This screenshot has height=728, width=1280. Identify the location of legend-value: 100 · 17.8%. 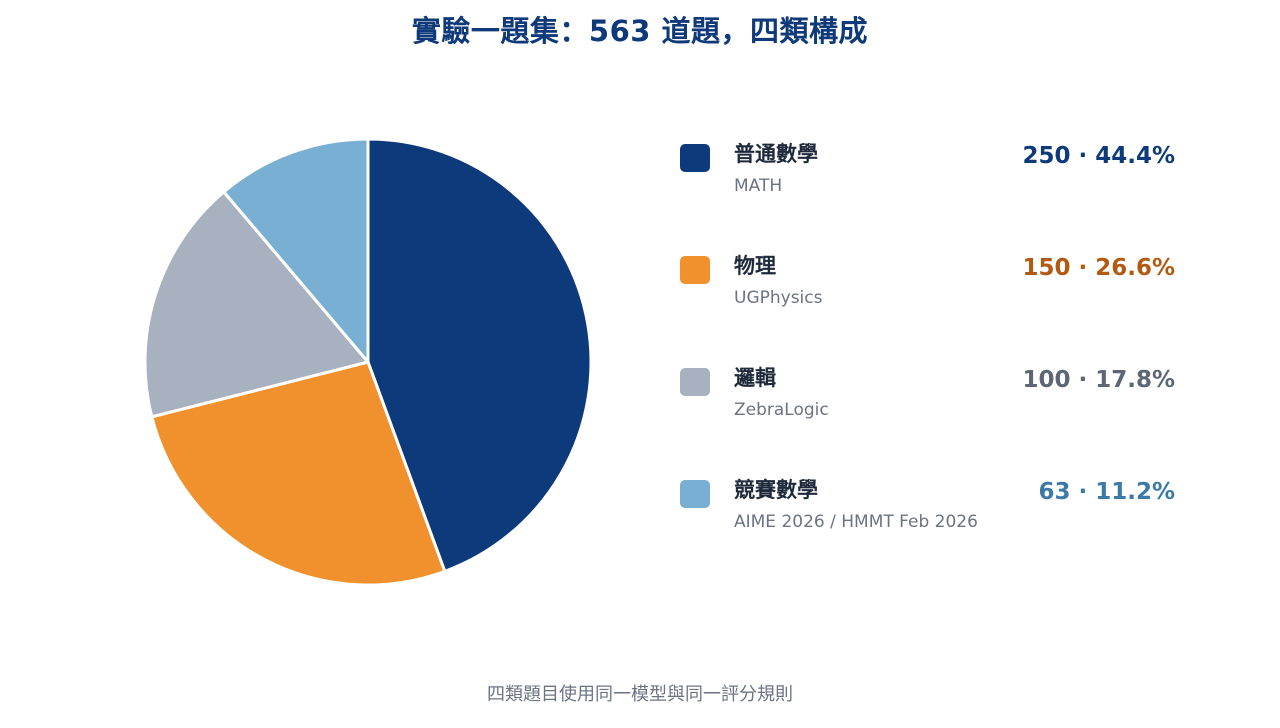
(1098, 380).